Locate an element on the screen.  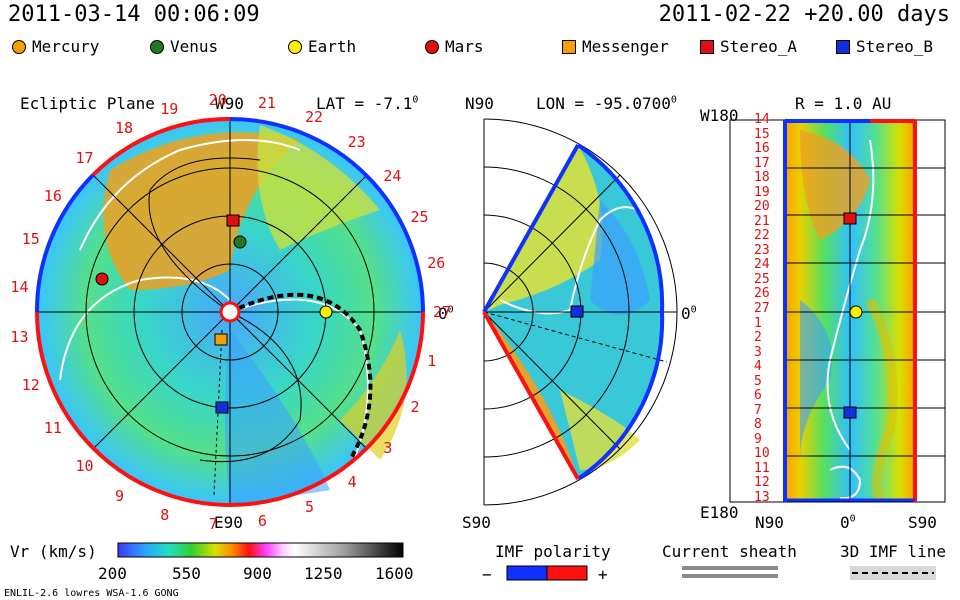
radial-title: R = 1.0 AU is located at coordinates (843, 103).